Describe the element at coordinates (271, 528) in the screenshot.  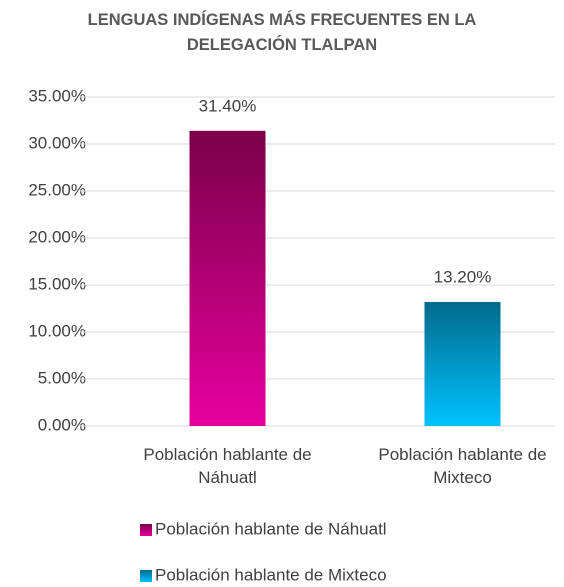
I see `legend-label: Población hablante de Náhuatl` at that location.